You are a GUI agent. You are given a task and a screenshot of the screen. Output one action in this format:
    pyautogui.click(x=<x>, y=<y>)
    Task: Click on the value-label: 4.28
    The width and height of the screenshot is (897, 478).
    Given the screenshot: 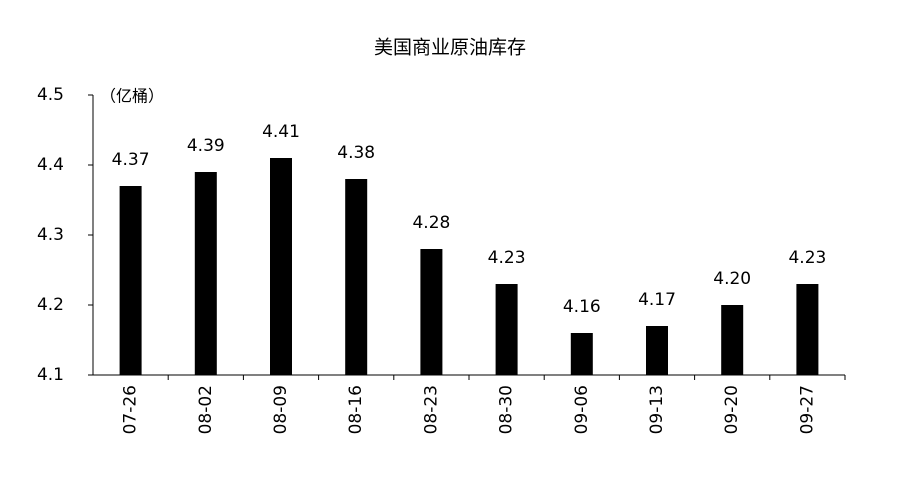 What is the action you would take?
    pyautogui.click(x=431, y=223)
    